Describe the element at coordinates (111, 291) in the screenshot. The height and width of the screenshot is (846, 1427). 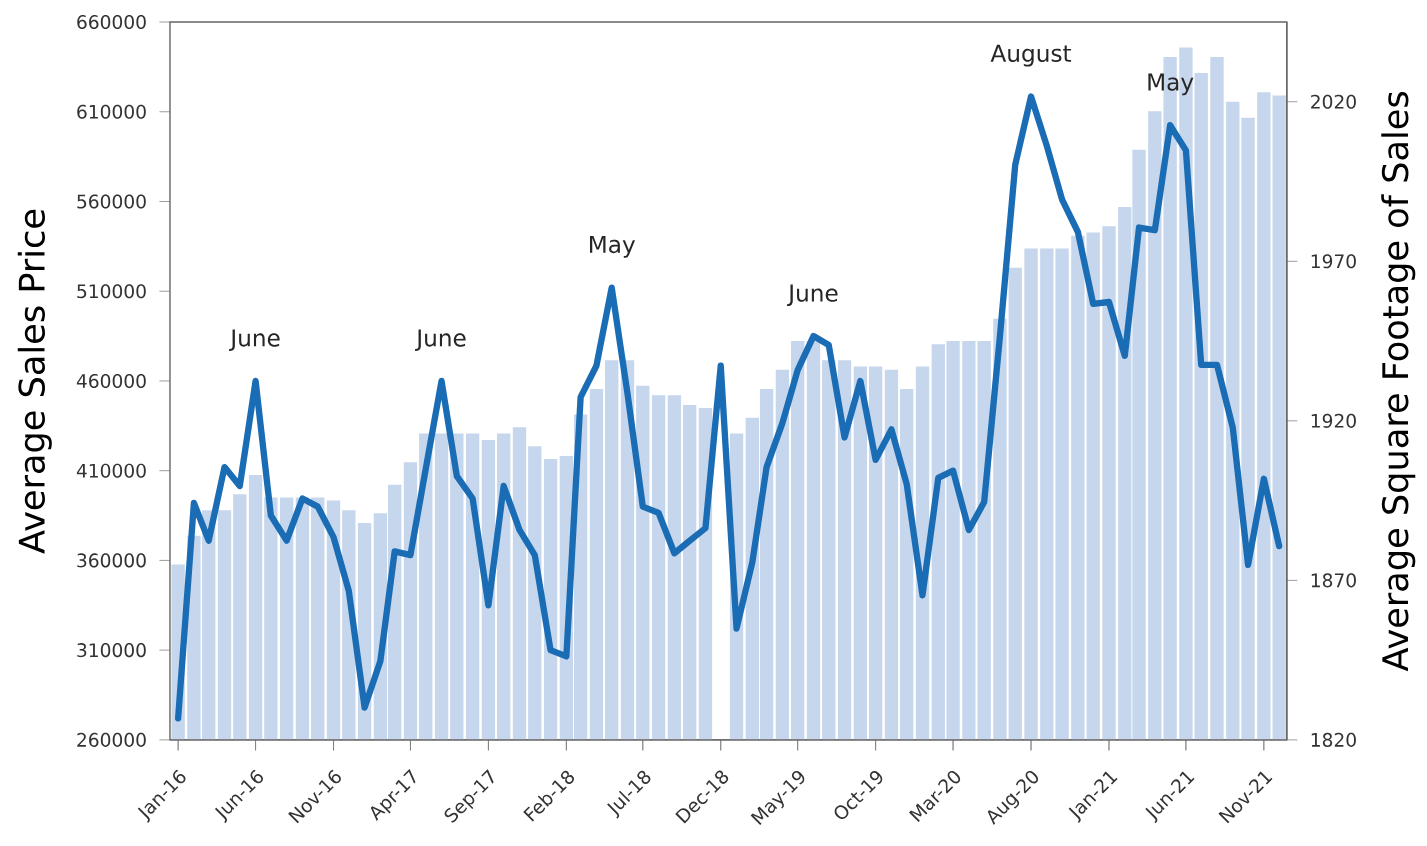
I see `y-tick-label: 510000` at that location.